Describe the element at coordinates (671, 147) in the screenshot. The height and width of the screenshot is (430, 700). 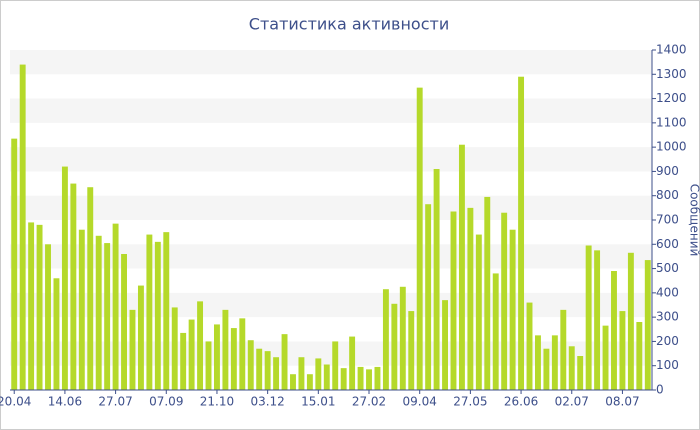
I see `y-tick-label: 1000` at that location.